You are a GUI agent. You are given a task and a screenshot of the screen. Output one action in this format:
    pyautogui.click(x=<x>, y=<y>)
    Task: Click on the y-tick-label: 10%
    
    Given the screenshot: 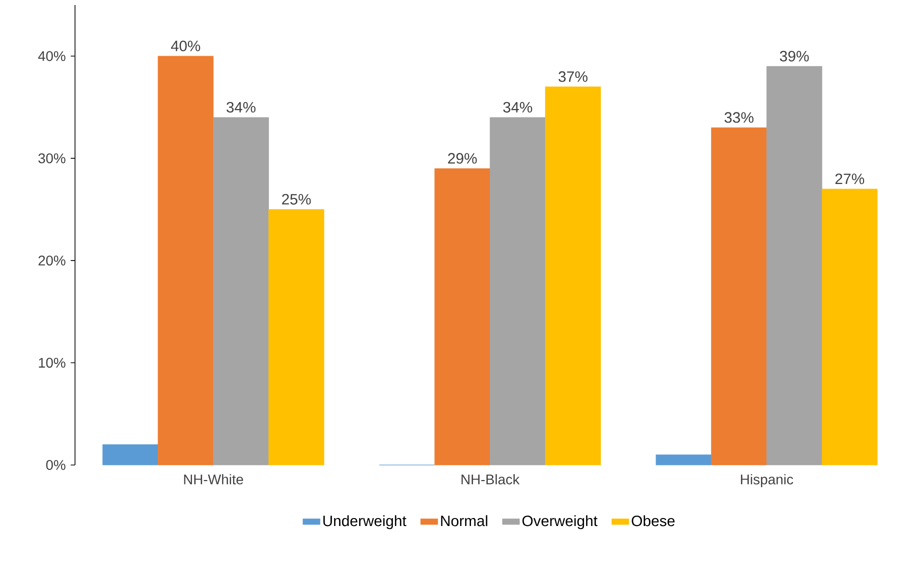 What is the action you would take?
    pyautogui.click(x=52, y=363)
    